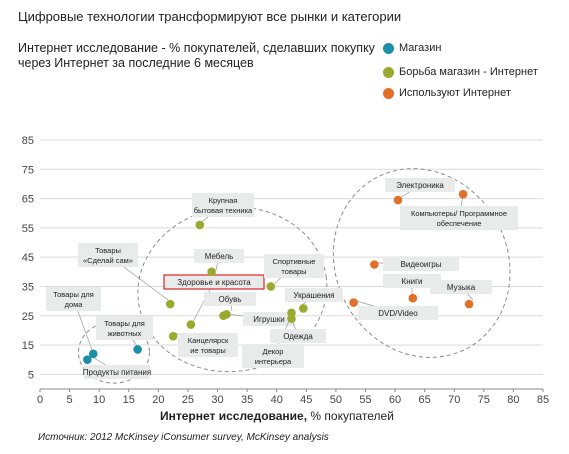 The image size is (569, 454). Describe the element at coordinates (273, 351) in the screenshot. I see `annotation-label: Декор` at that location.